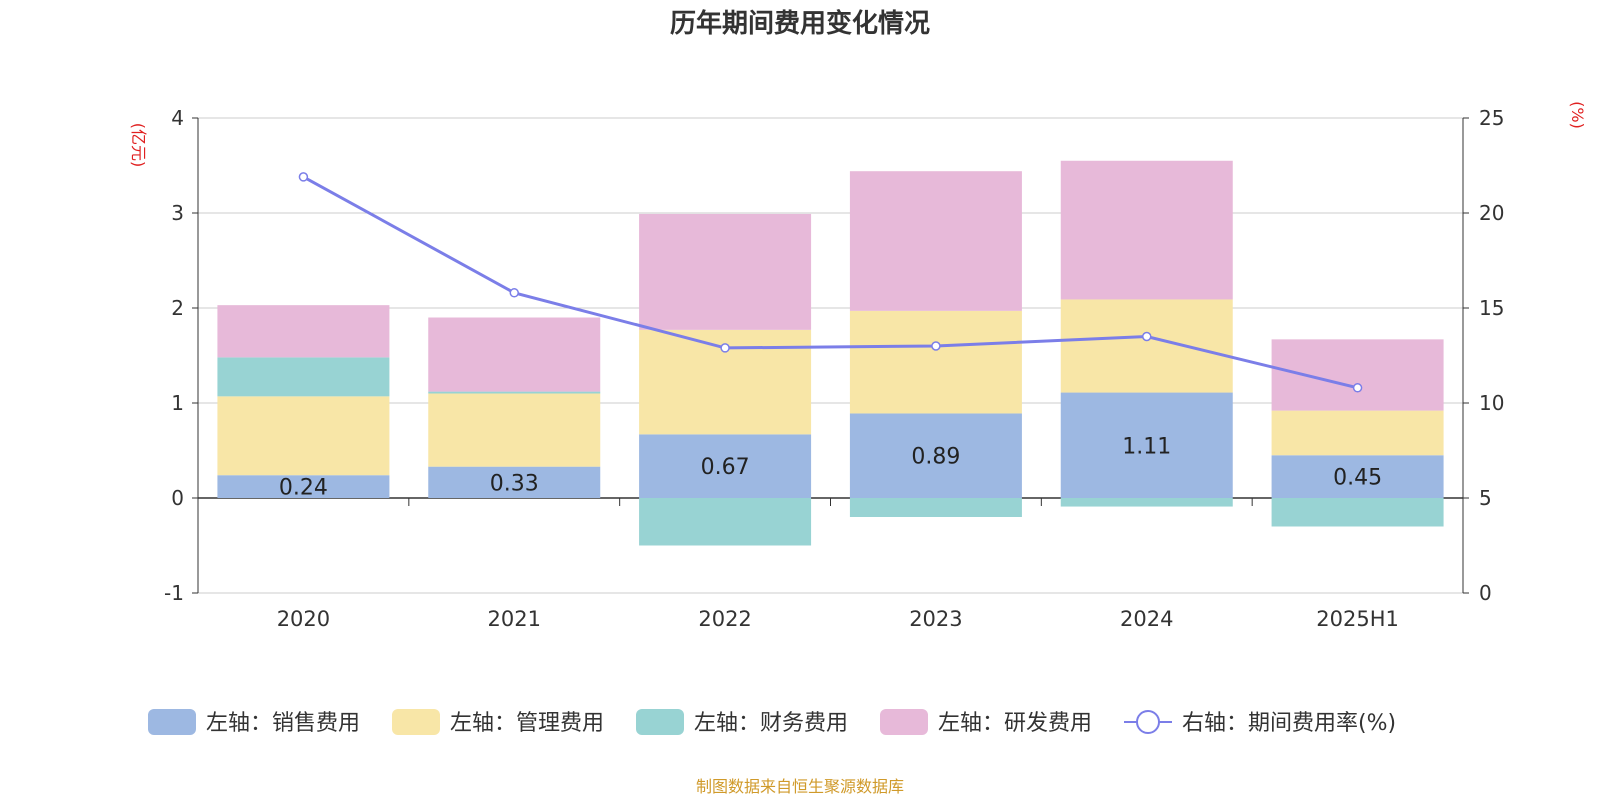 The width and height of the screenshot is (1600, 800). Describe the element at coordinates (1491, 118) in the screenshot. I see `right-tick-label: 25` at that location.